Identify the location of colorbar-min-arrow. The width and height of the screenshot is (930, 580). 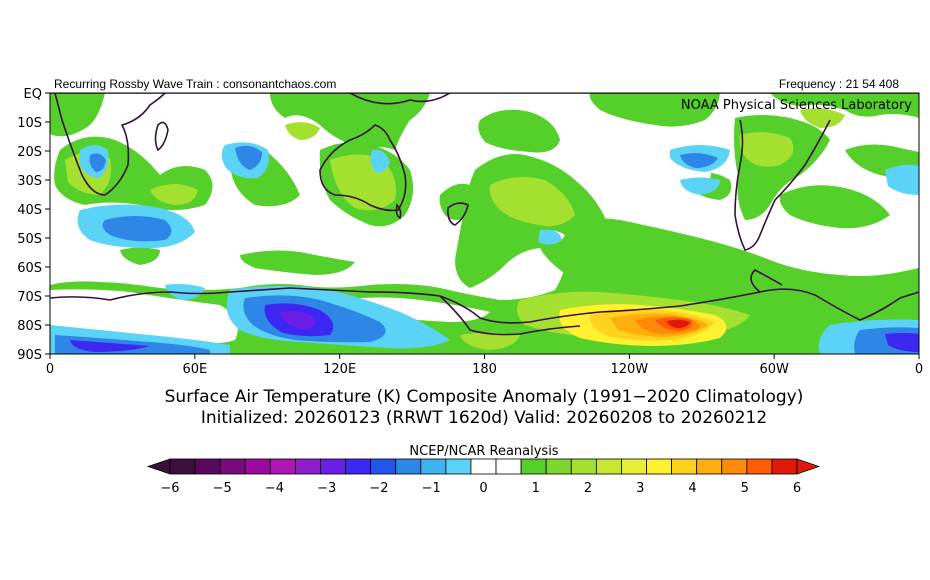
(158, 466).